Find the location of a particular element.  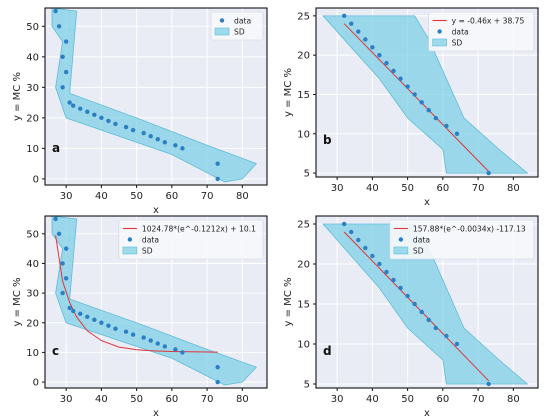

legend: 1024.78*(e^-0.1212x) + 10.1 data SD is located at coordinates (191, 239).